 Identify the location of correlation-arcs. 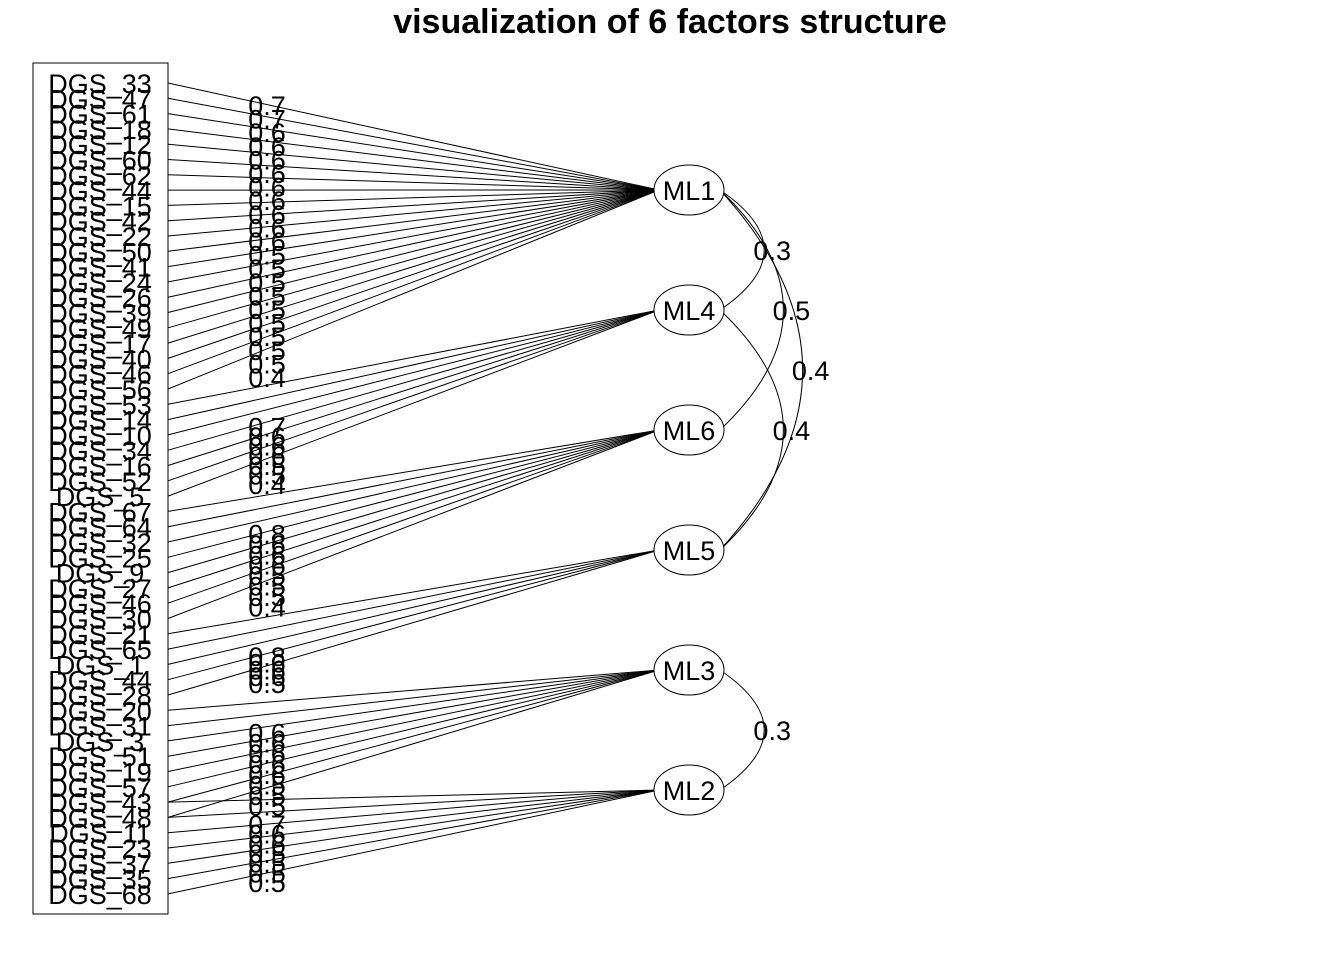
(761, 490).